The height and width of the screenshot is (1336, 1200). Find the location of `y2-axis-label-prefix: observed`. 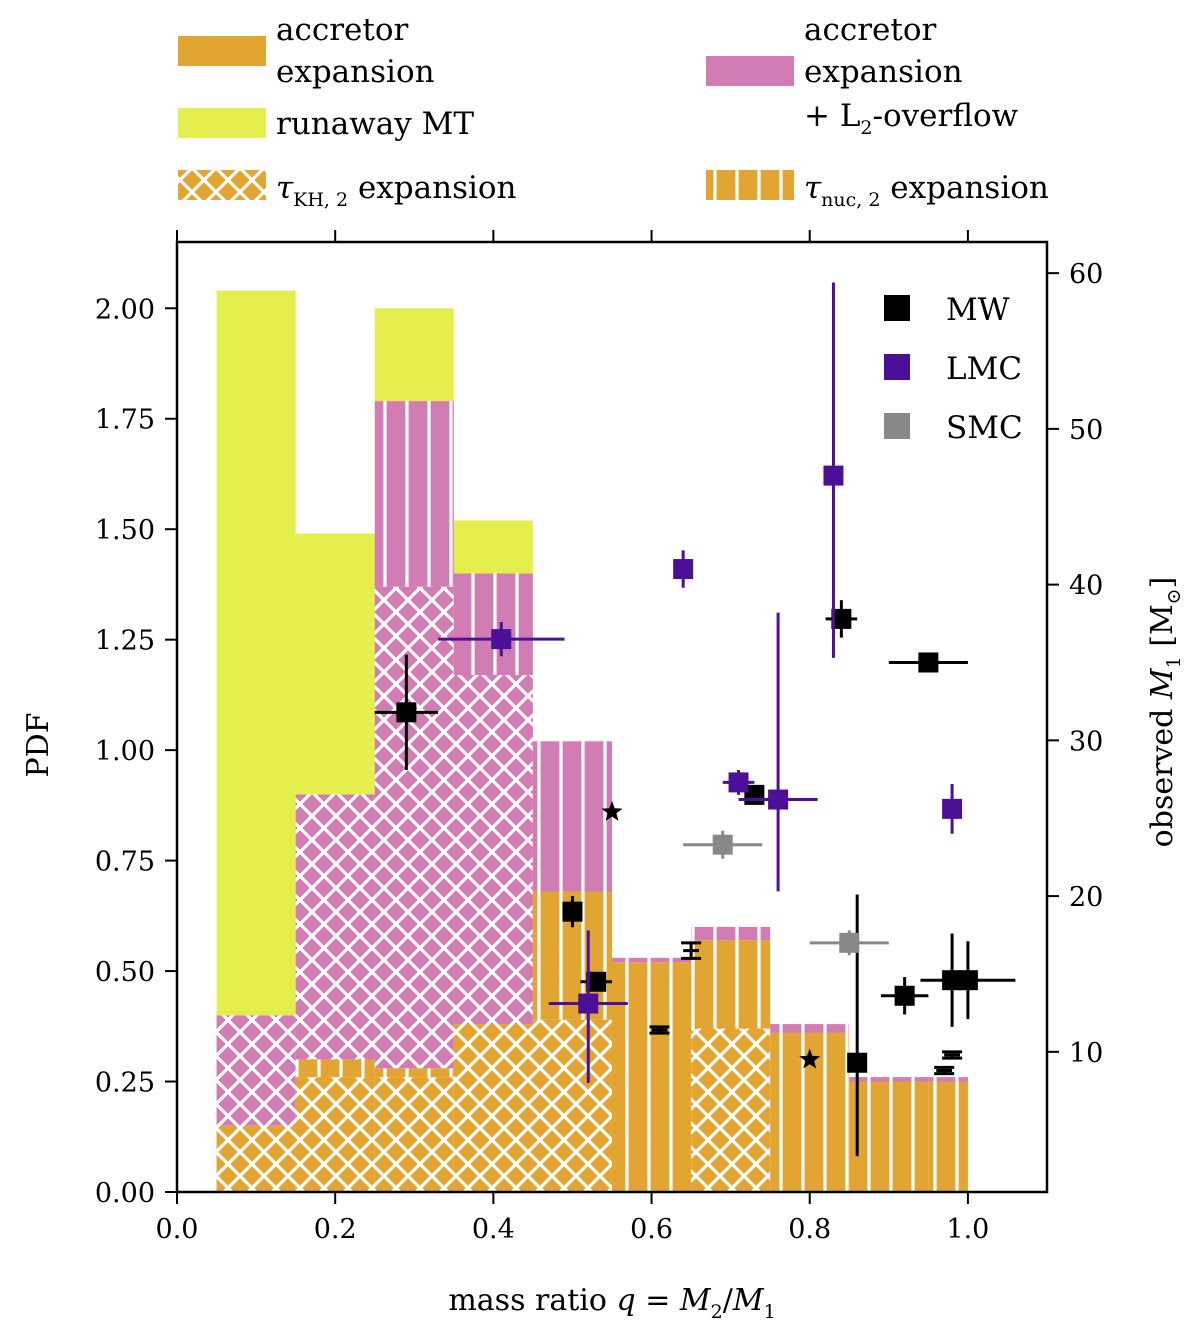

y2-axis-label-prefix: observed is located at coordinates (1162, 773).